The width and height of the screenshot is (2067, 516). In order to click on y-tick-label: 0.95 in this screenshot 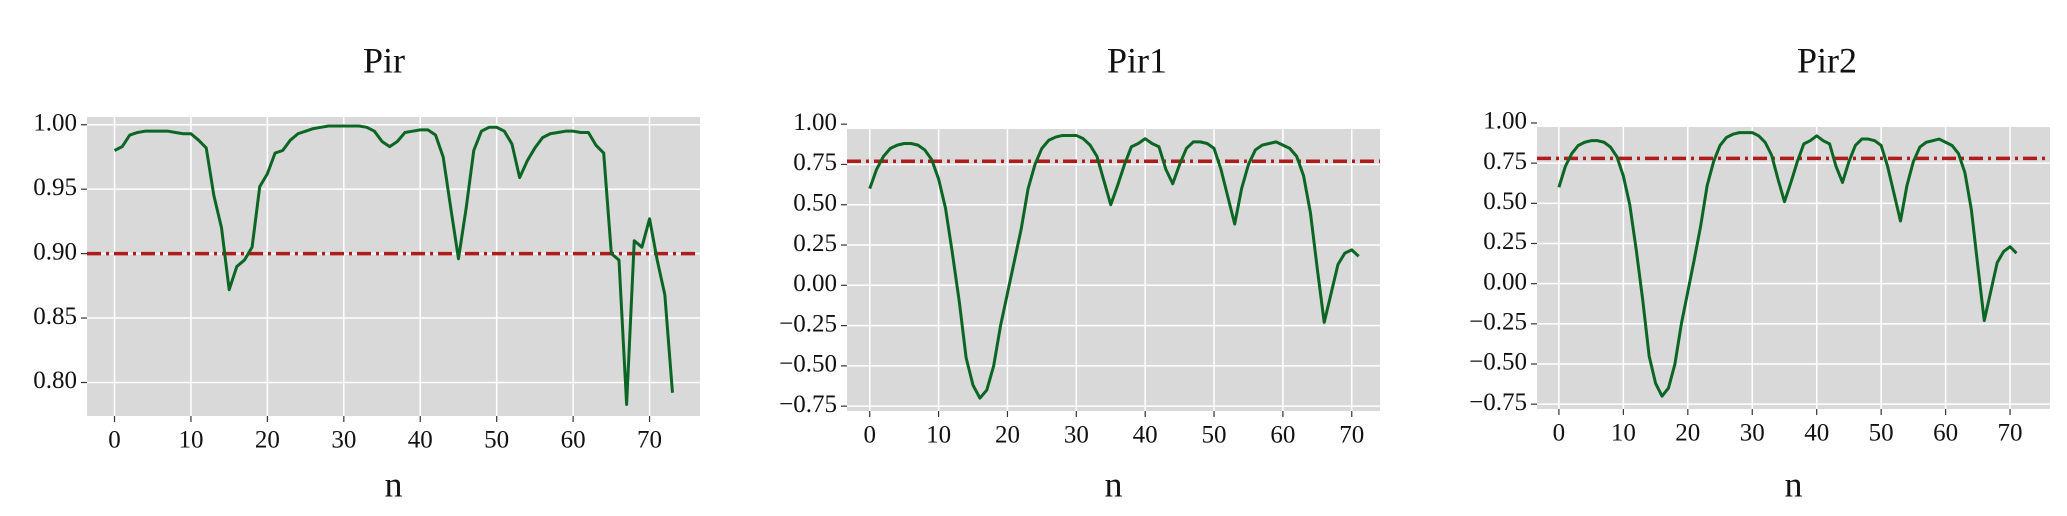, I will do `click(55, 187)`.